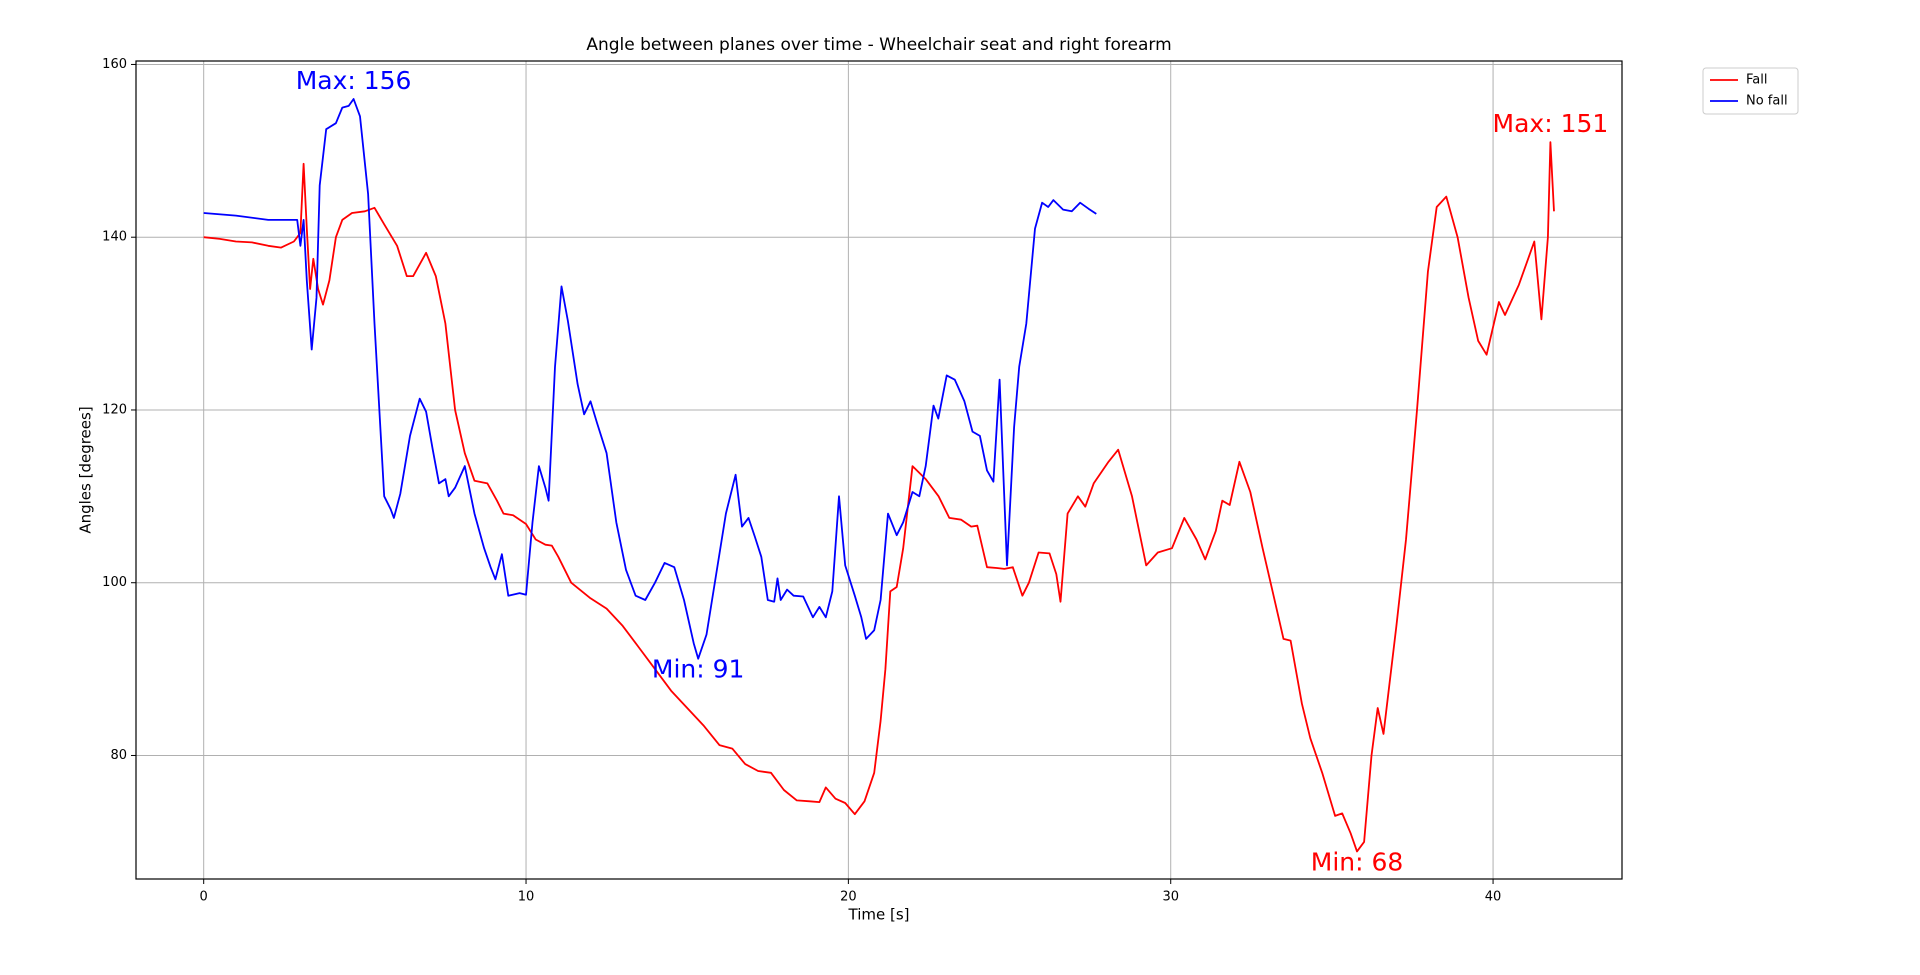 This screenshot has height=975, width=1920. Describe the element at coordinates (848, 897) in the screenshot. I see `x-tick-label: 20` at that location.